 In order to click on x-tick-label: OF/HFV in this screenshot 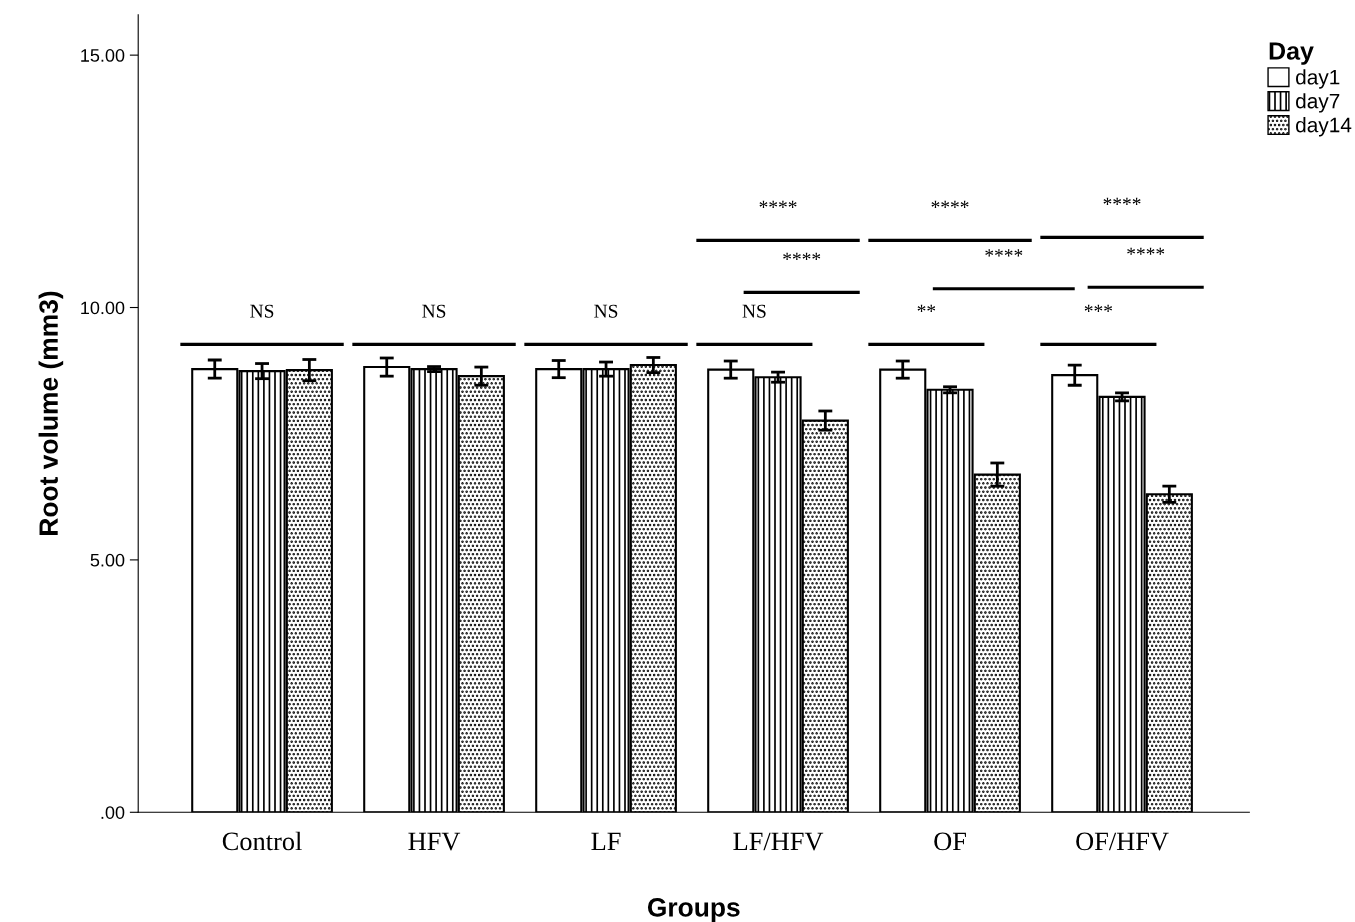, I will do `click(1122, 841)`.